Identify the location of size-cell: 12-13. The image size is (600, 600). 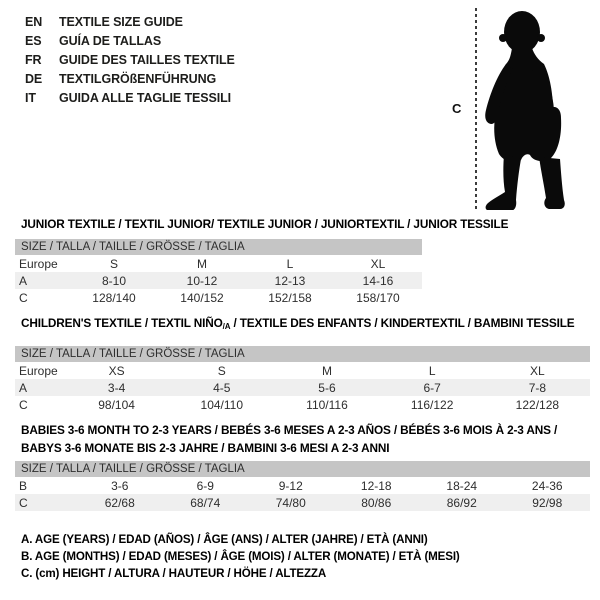
(290, 280).